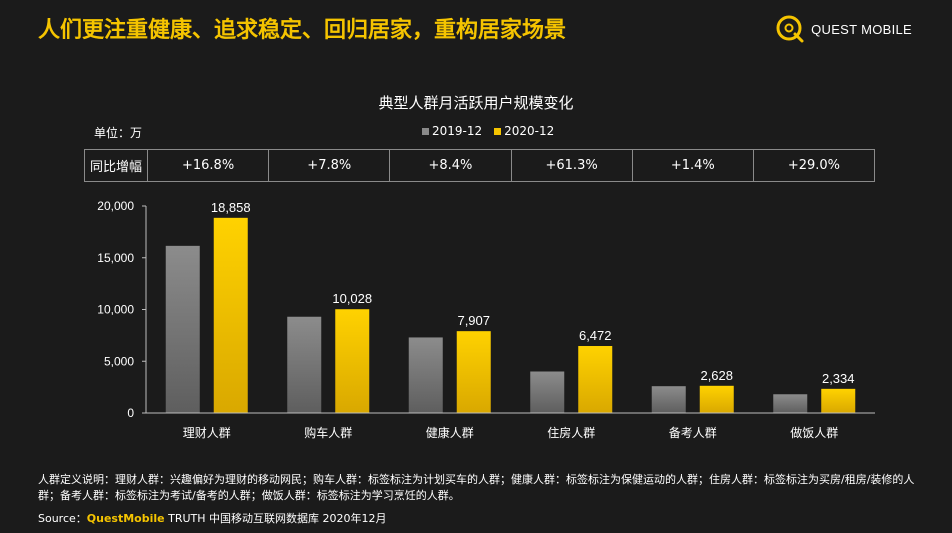 This screenshot has width=952, height=533. I want to click on source-prefix: Source：, so click(62, 518).